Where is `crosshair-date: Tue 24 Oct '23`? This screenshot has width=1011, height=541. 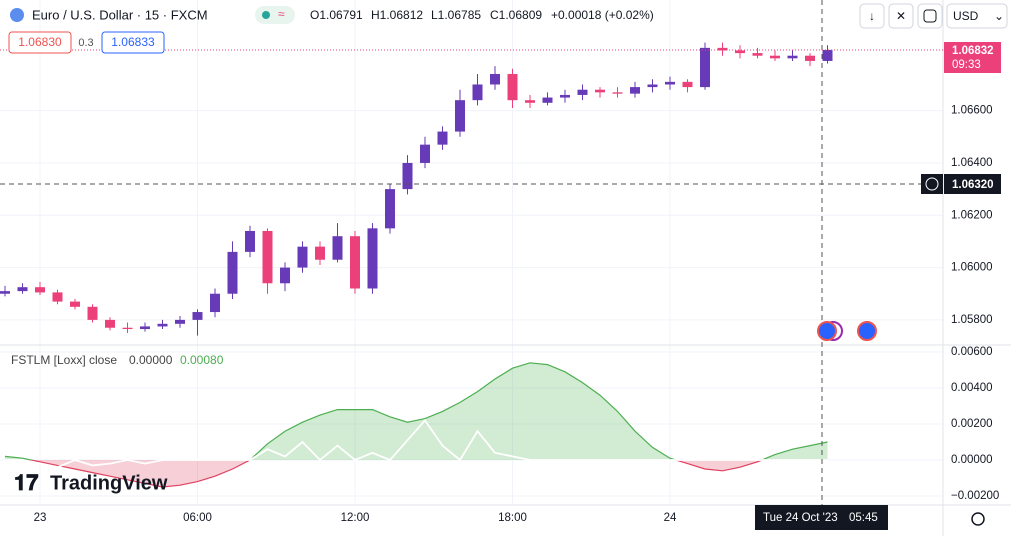
crosshair-date: Tue 24 Oct '23 is located at coordinates (800, 518).